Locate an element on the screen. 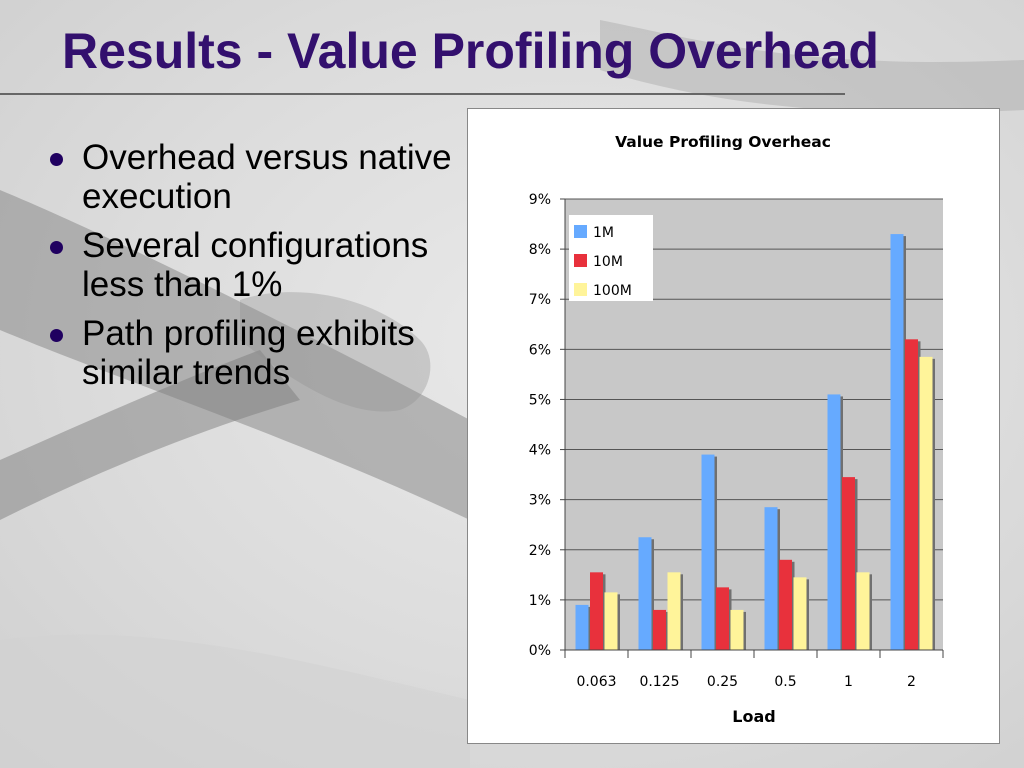 The height and width of the screenshot is (768, 1024). y-tick-label: 0% is located at coordinates (540, 651).